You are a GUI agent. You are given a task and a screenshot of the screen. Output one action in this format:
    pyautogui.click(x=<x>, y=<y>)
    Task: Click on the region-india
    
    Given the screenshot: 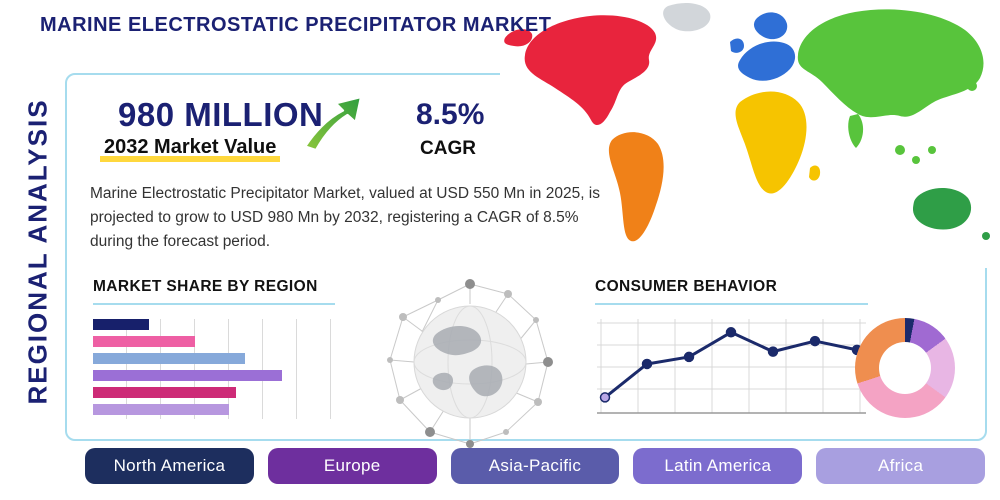 What is the action you would take?
    pyautogui.click(x=856, y=131)
    